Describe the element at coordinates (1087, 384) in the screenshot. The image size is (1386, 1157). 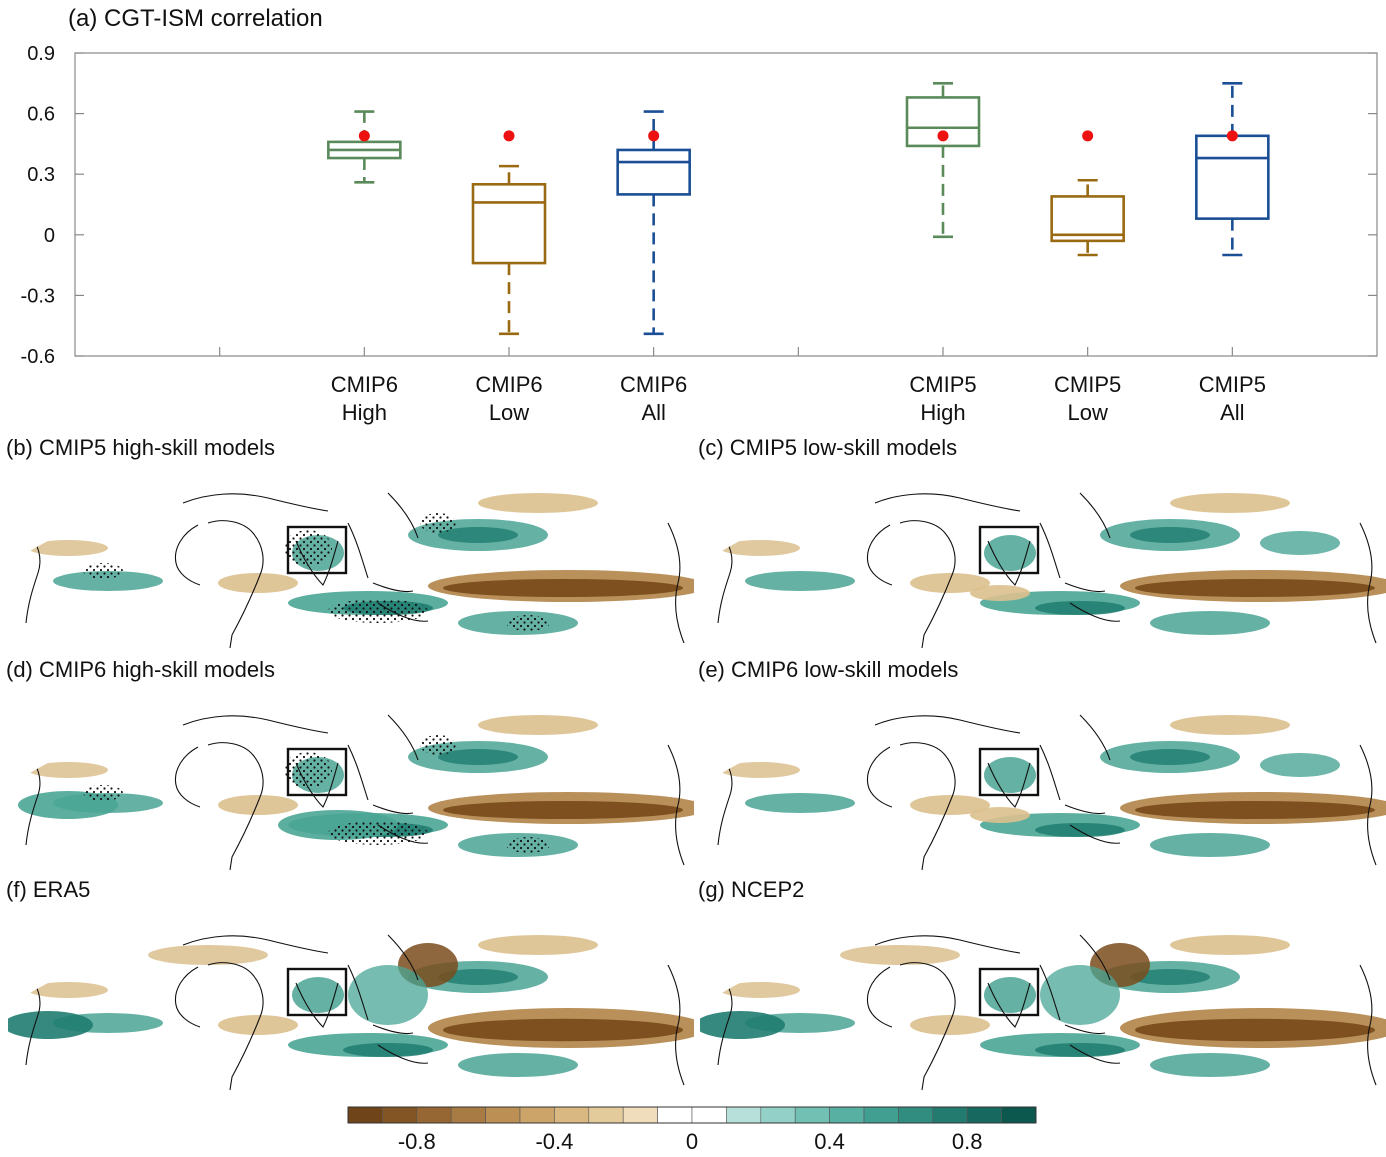
I see `x-label-line1: CMIP5` at that location.